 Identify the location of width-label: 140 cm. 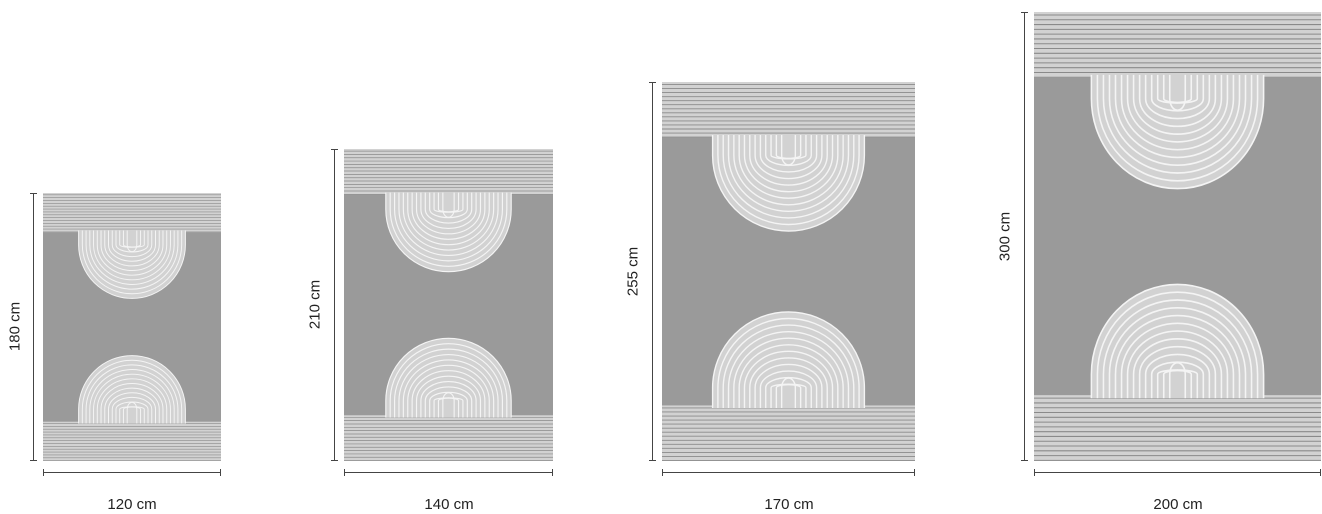
(449, 504).